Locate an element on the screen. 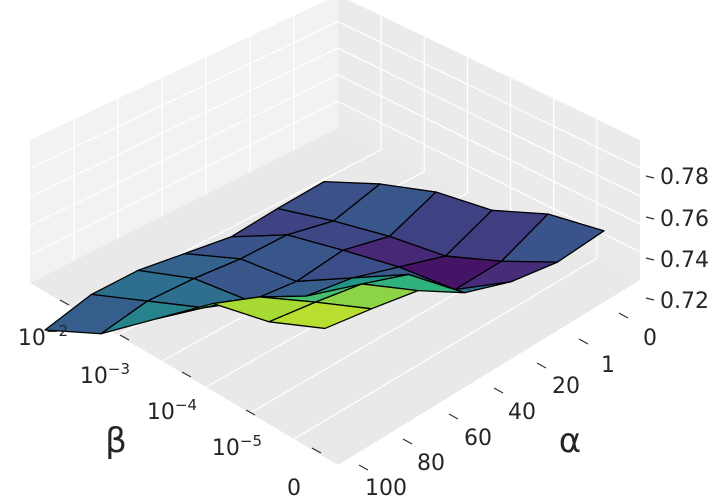 This screenshot has height=500, width=726. y-tick-labels: 10⁻² 10⁻³ 10⁻⁴ 10⁻⁵ 0 is located at coordinates (159, 411).